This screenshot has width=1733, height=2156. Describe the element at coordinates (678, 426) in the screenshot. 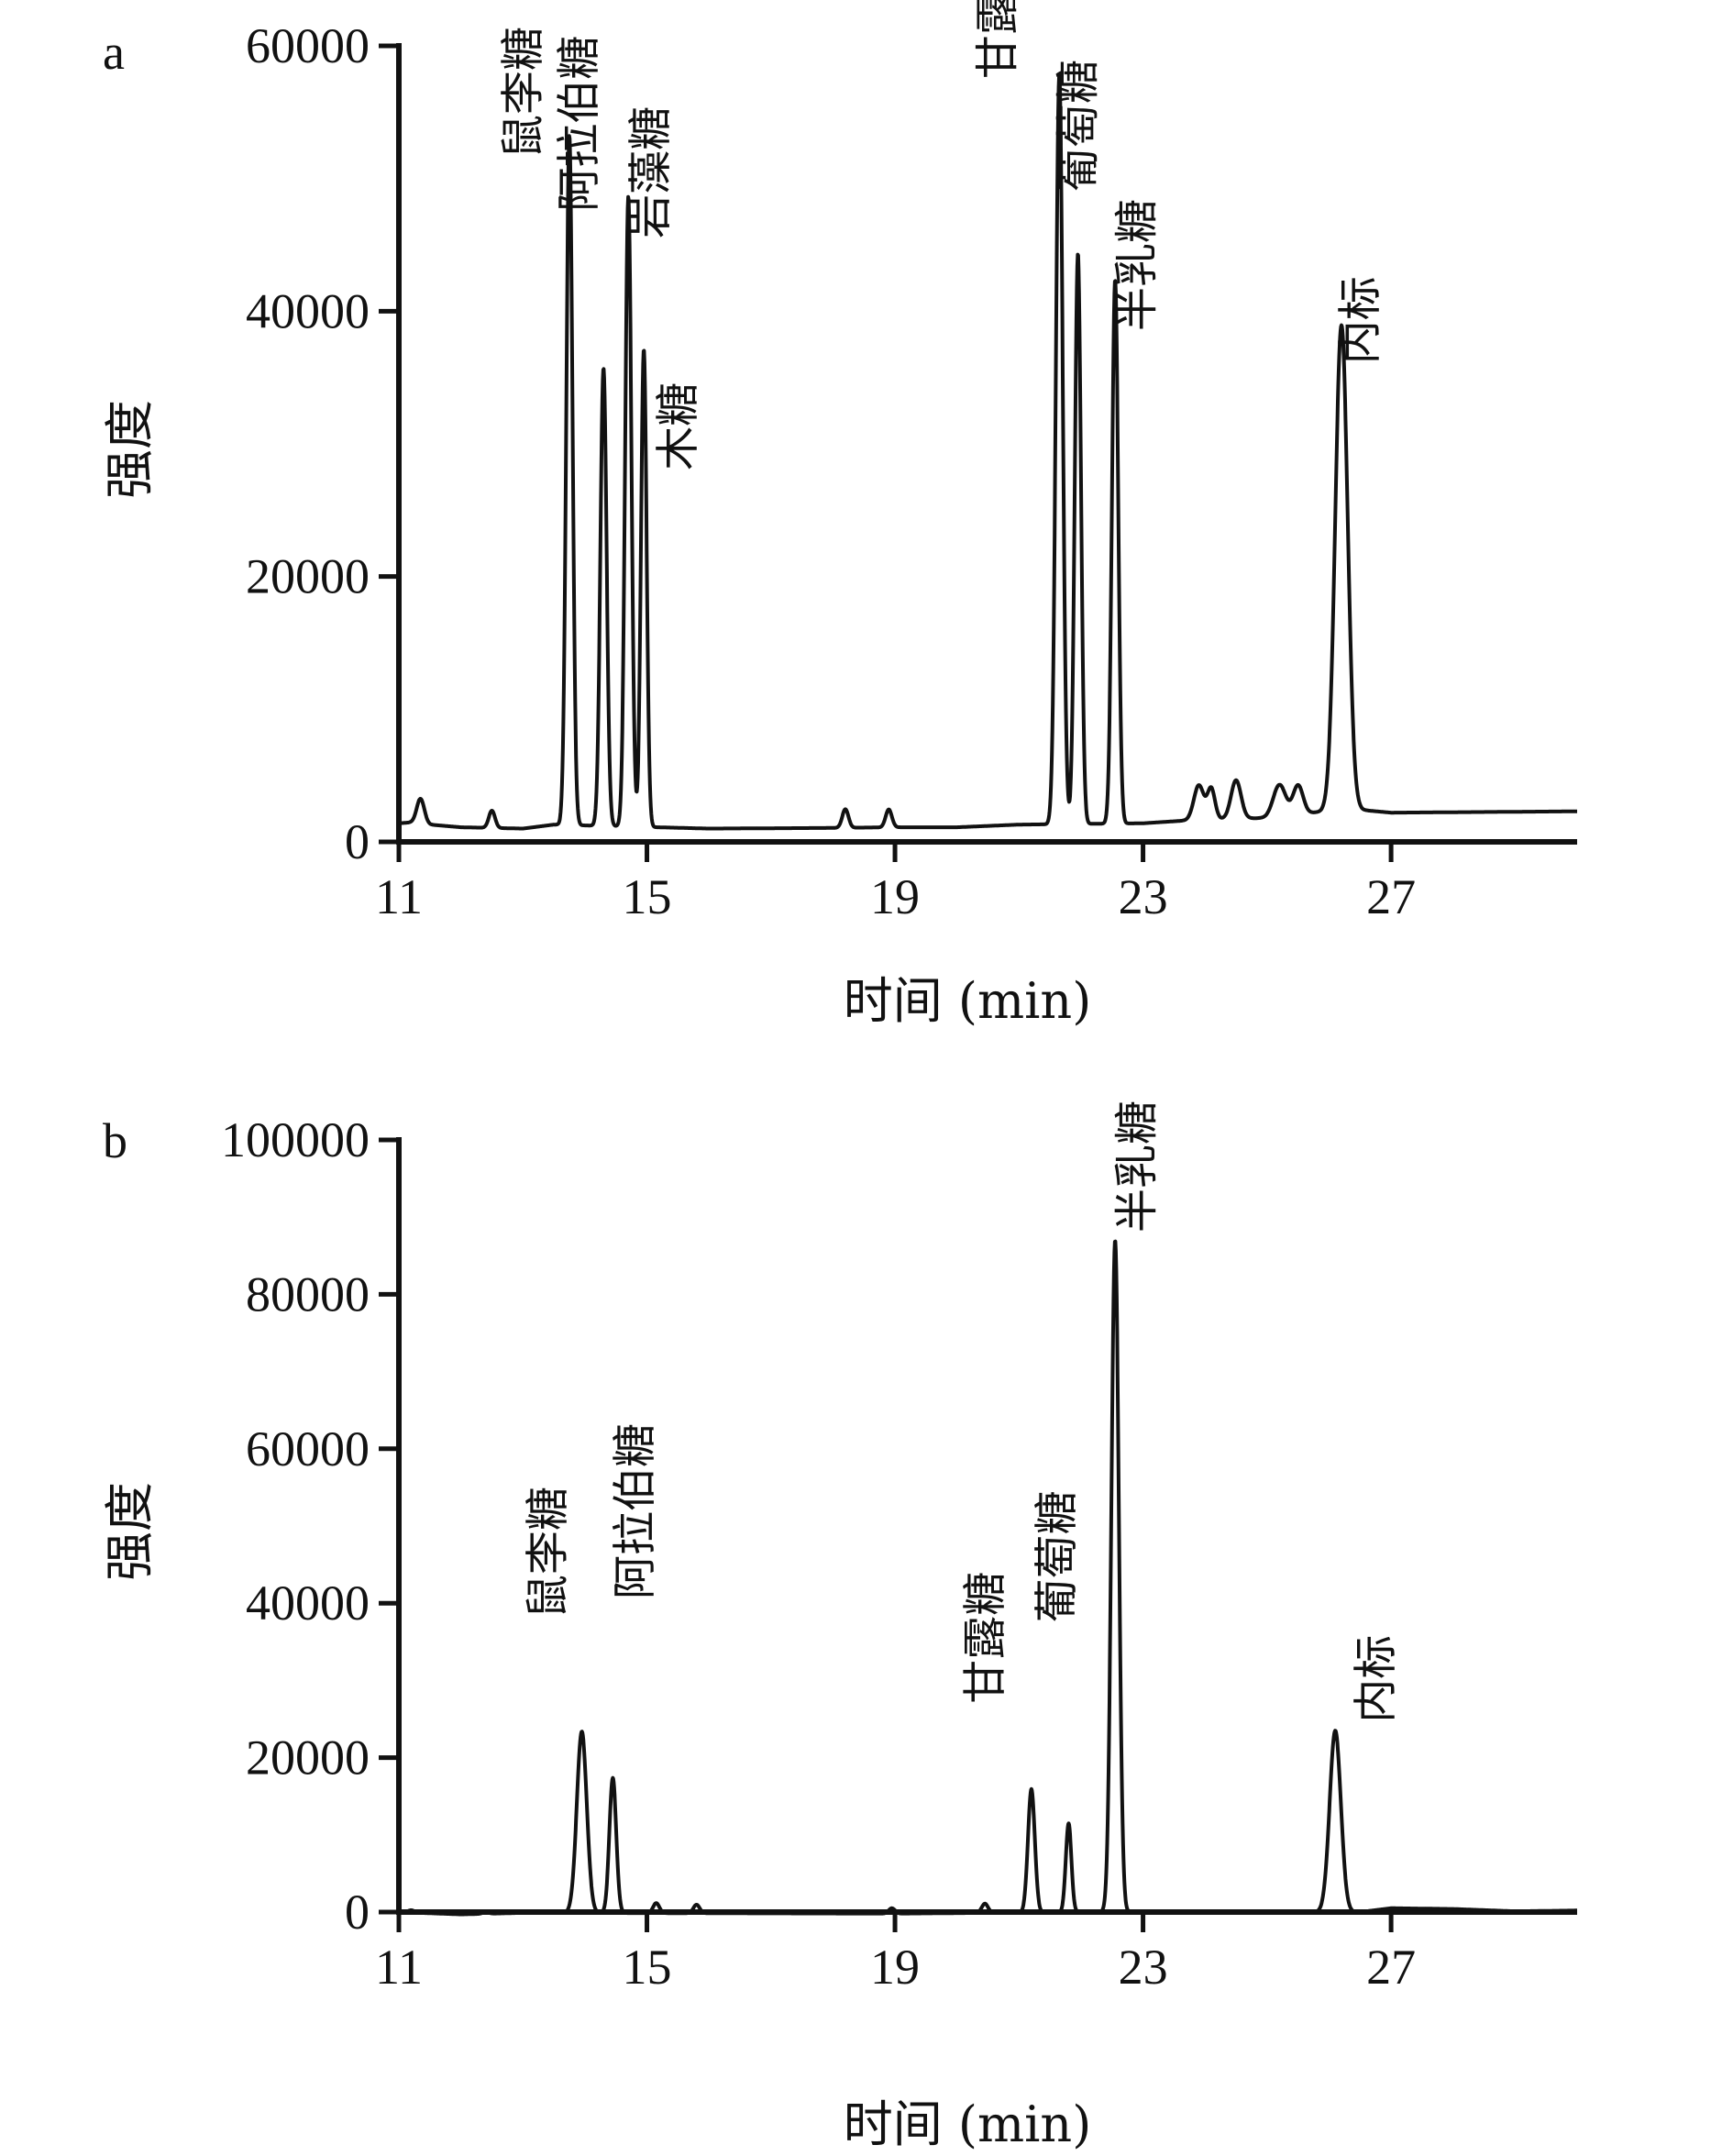

I see `peak-label: 木糖` at that location.